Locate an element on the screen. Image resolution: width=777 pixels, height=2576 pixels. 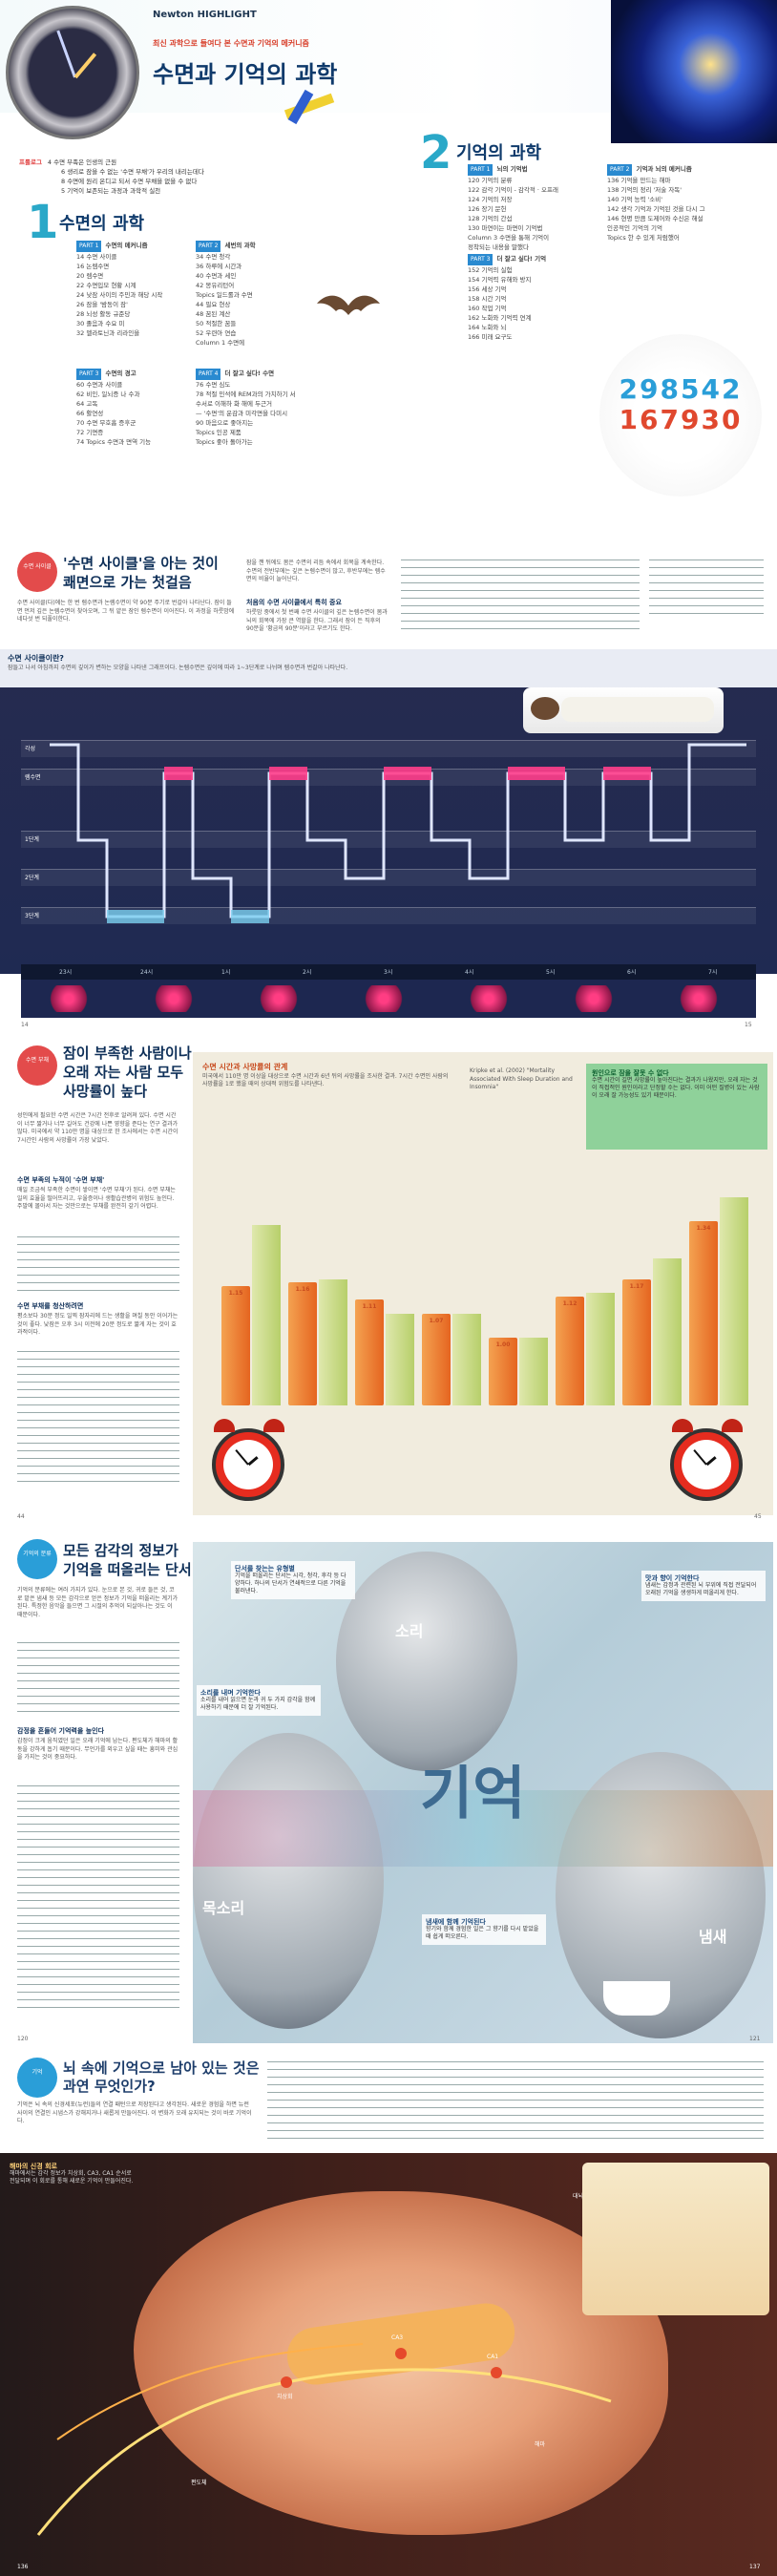
toc-entry: 66 활연성 is located at coordinates (90, 413).